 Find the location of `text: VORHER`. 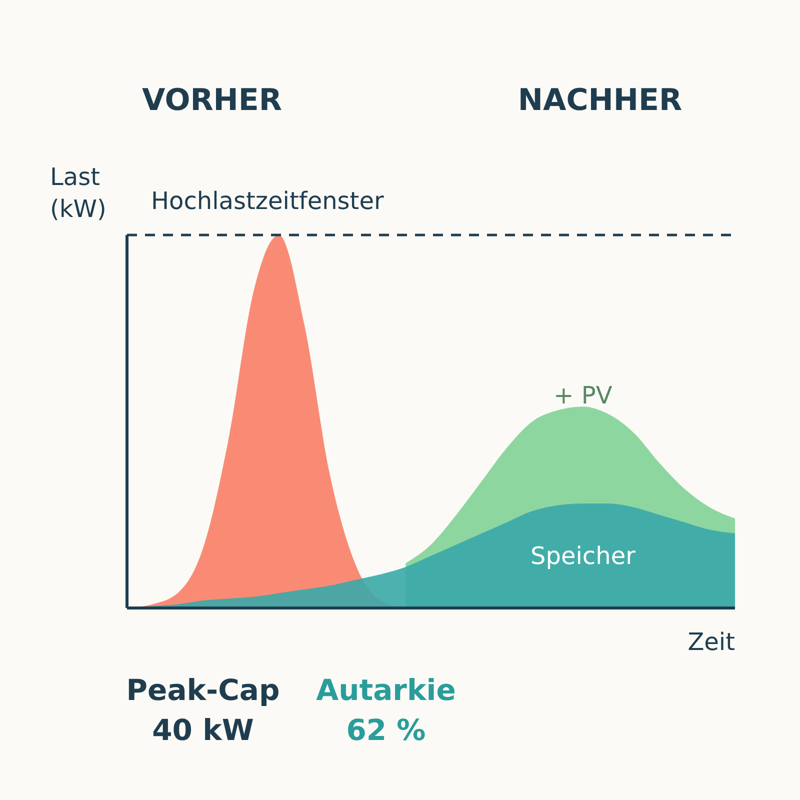

text: VORHER is located at coordinates (212, 100).